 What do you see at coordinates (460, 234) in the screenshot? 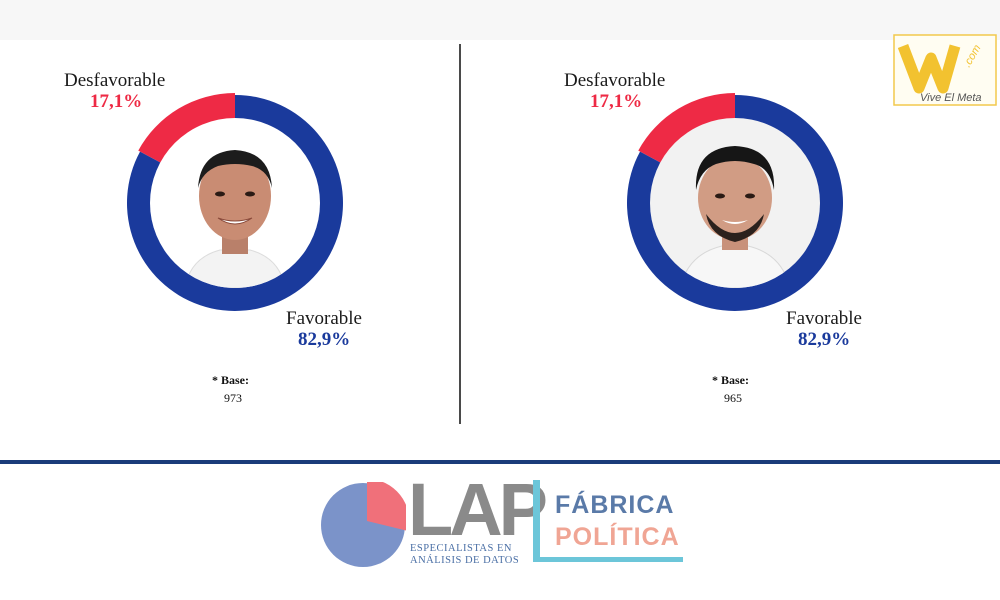
I see `panel-divider` at bounding box center [460, 234].